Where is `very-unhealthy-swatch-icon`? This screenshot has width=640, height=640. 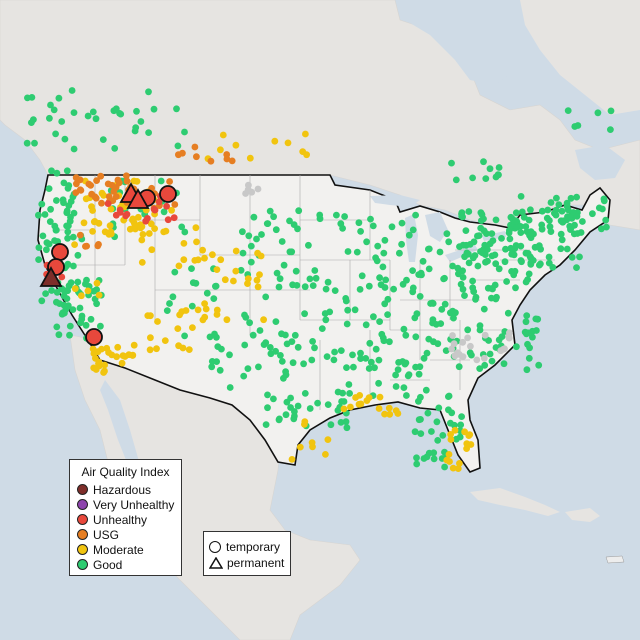
very-unhealthy-swatch-icon is located at coordinates (82, 504).